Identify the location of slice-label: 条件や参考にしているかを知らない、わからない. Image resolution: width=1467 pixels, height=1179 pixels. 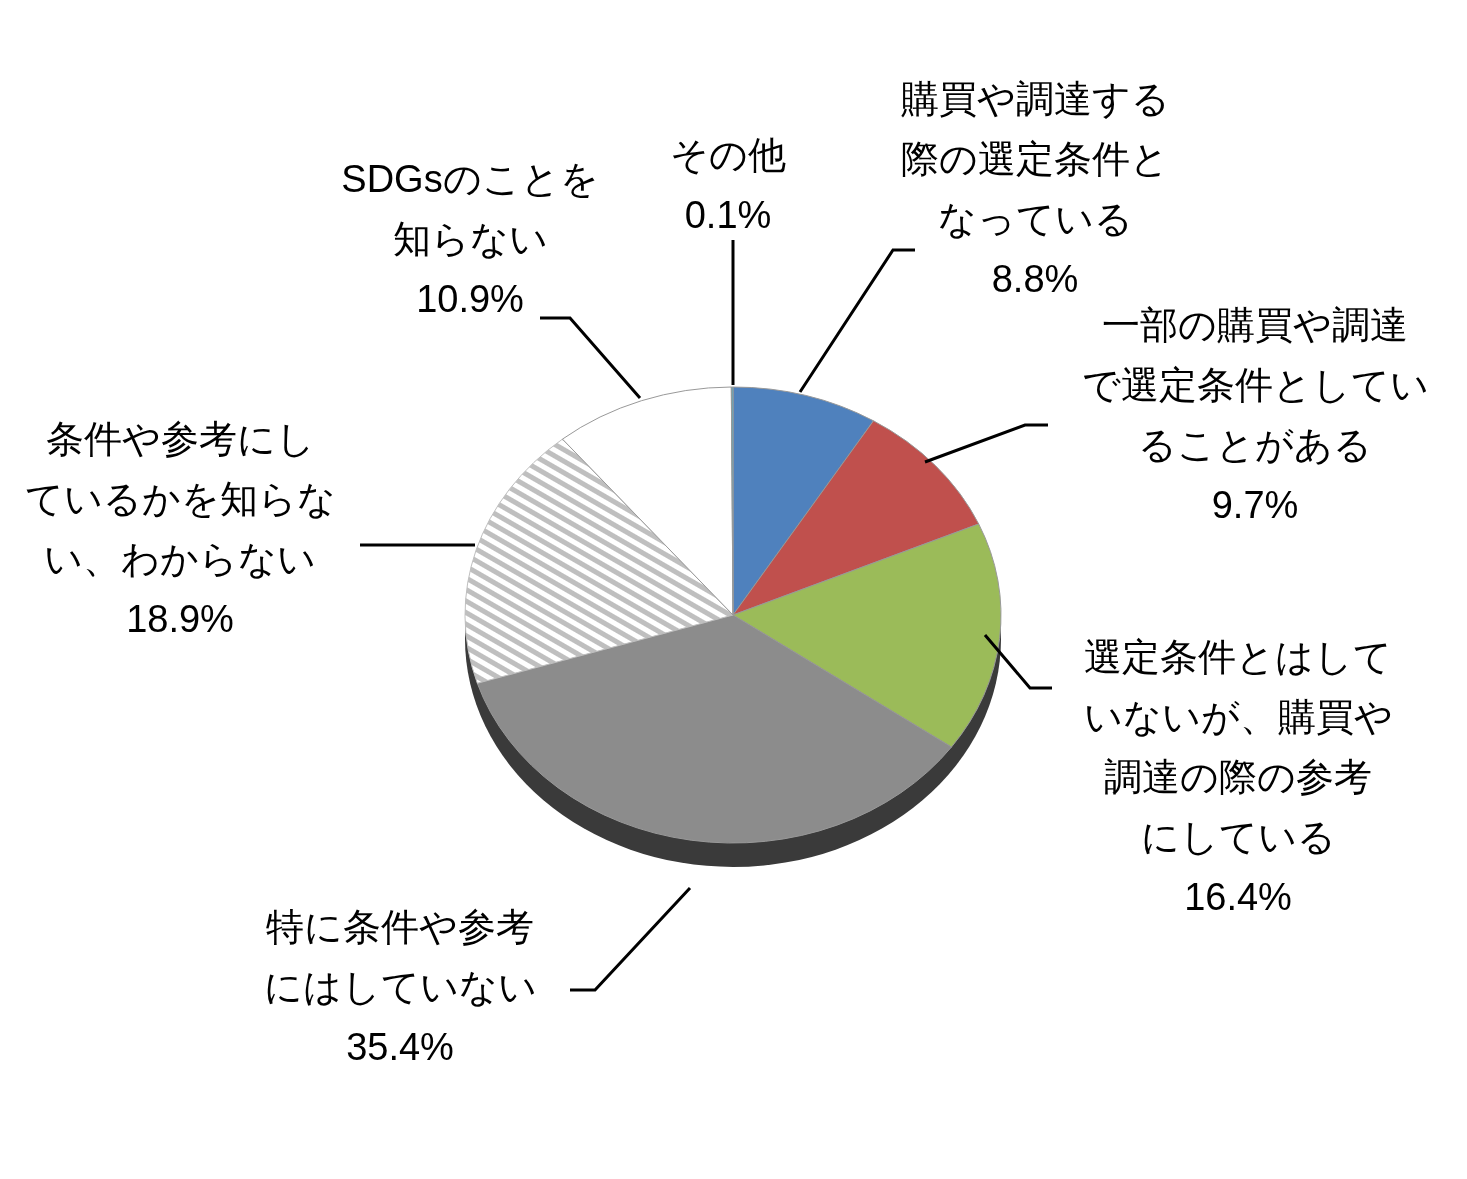
(180, 499).